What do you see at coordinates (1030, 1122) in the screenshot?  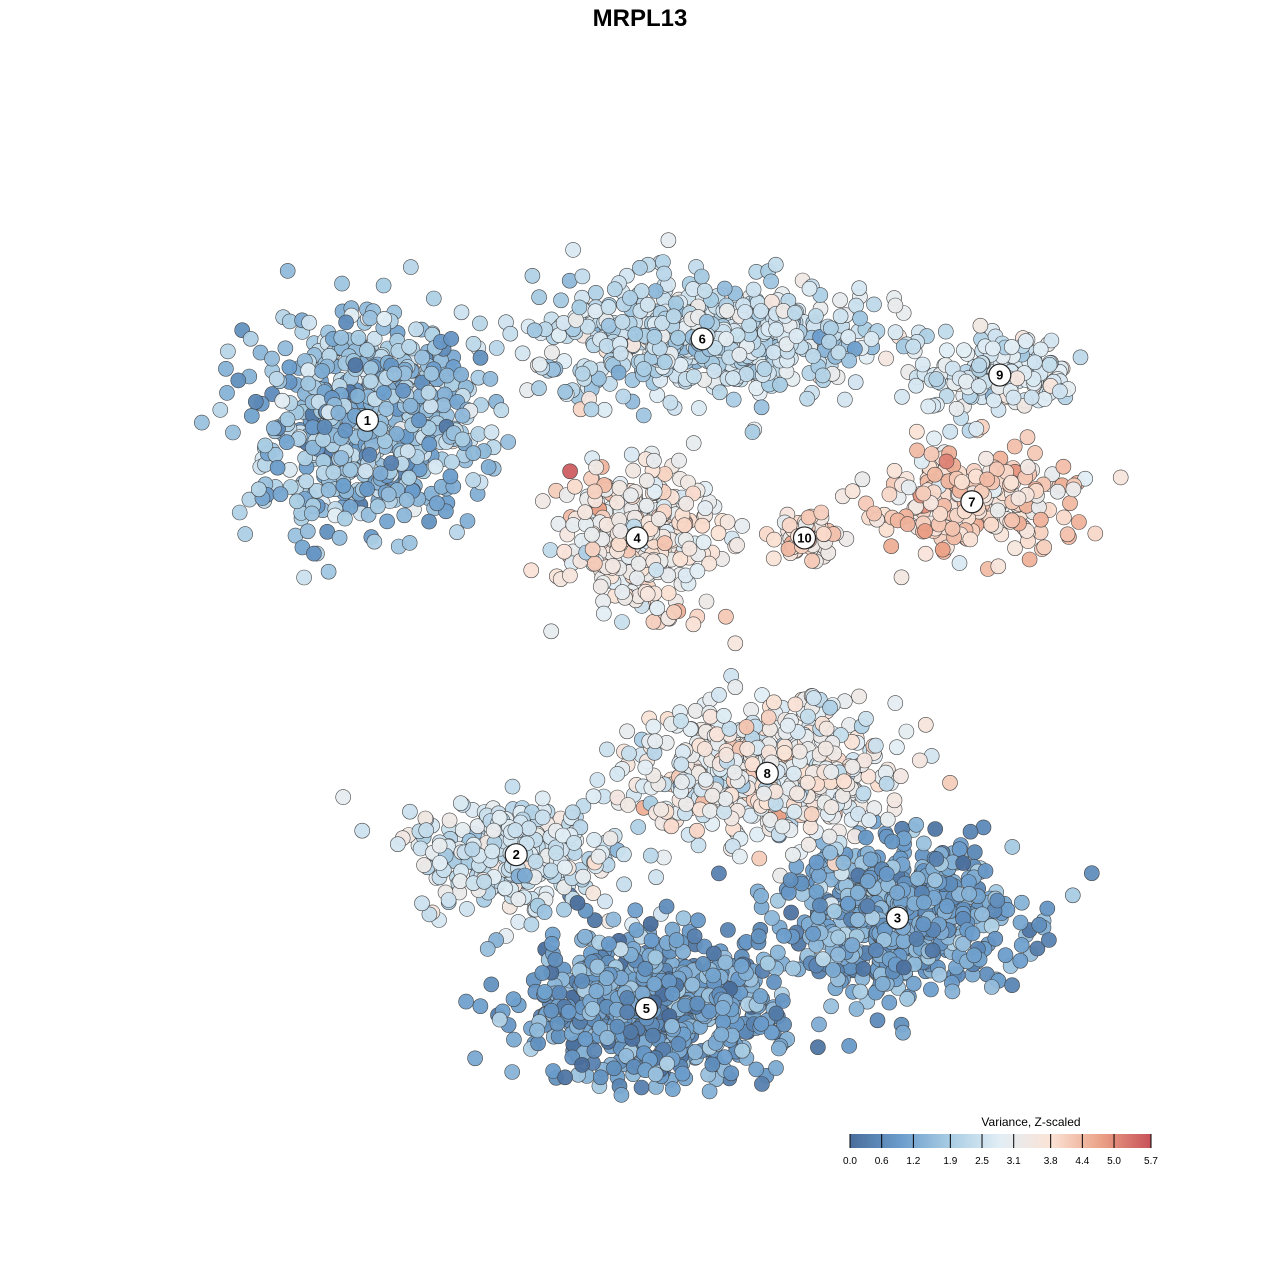 I see `legend-title: Variance, Z-scaled` at bounding box center [1030, 1122].